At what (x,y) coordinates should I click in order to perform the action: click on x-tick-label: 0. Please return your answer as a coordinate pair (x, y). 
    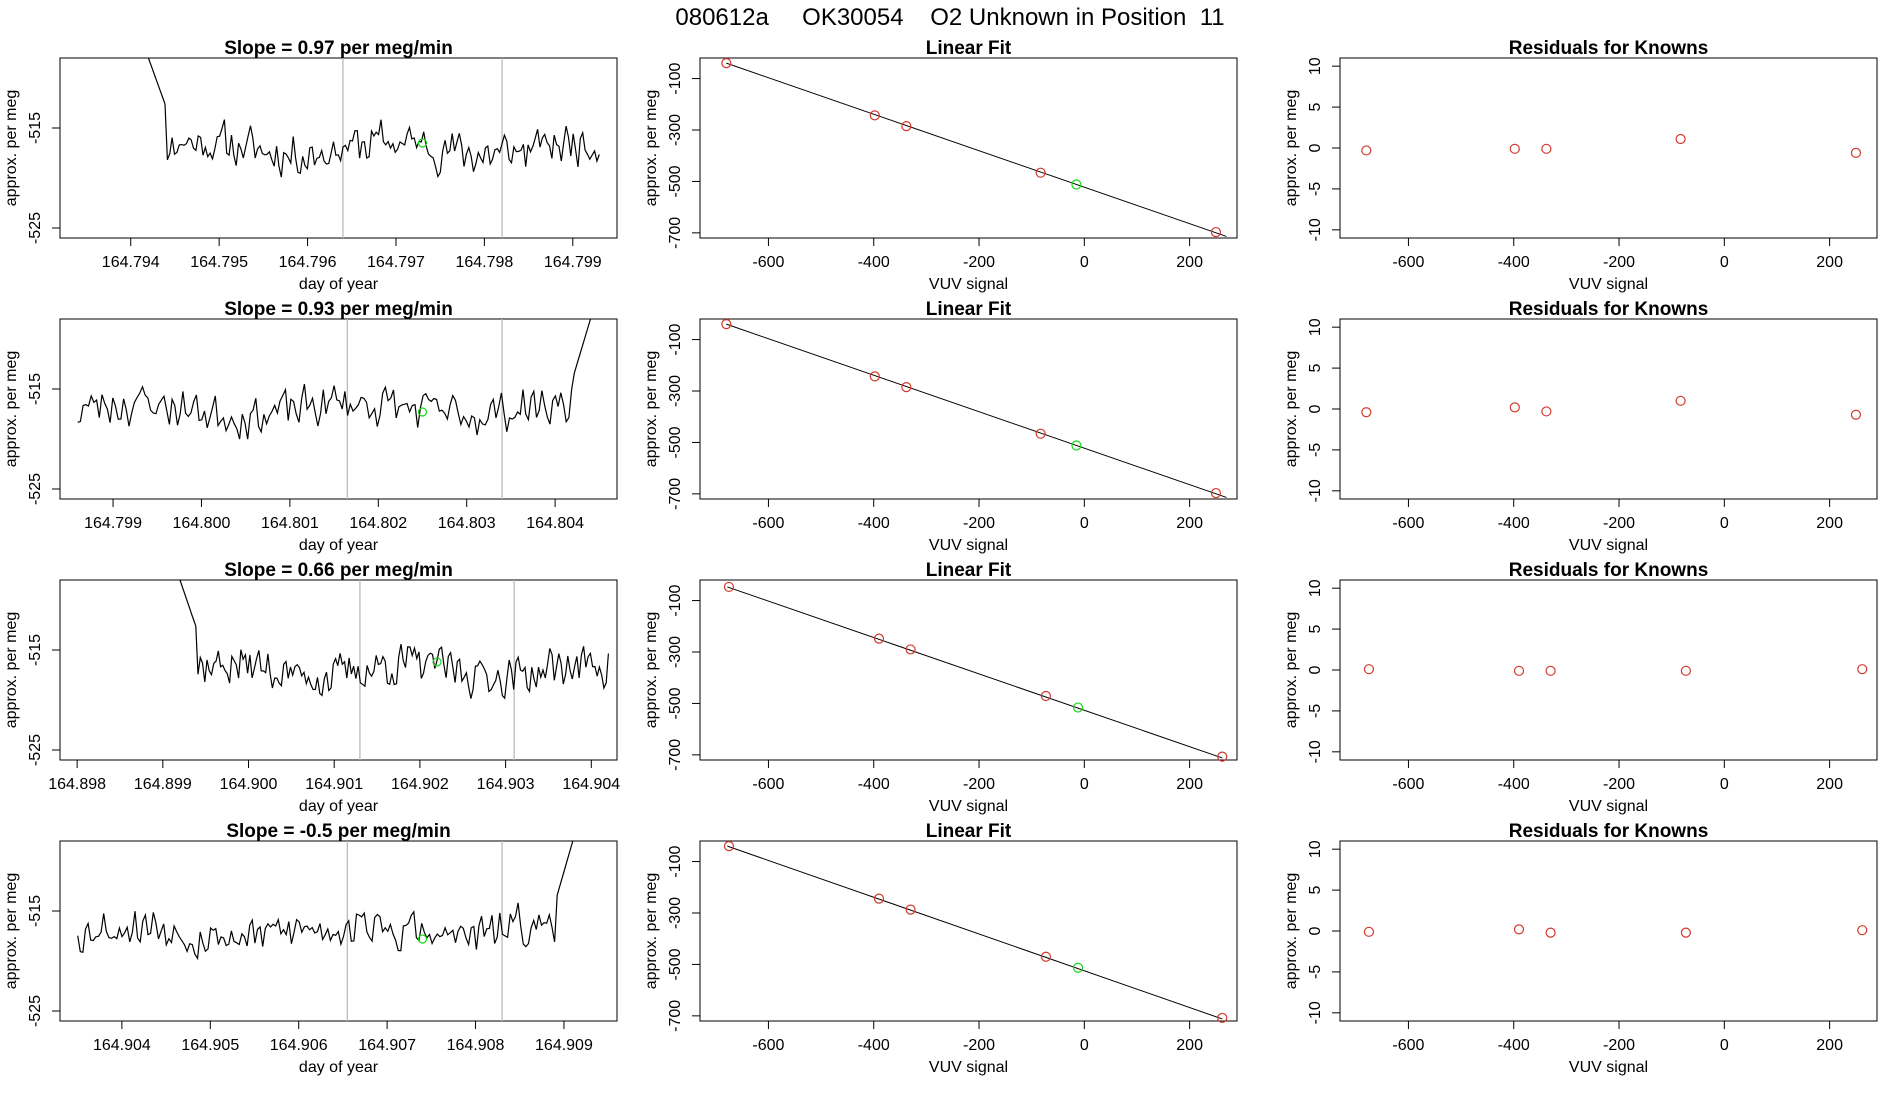
    Looking at the image, I should click on (1724, 523).